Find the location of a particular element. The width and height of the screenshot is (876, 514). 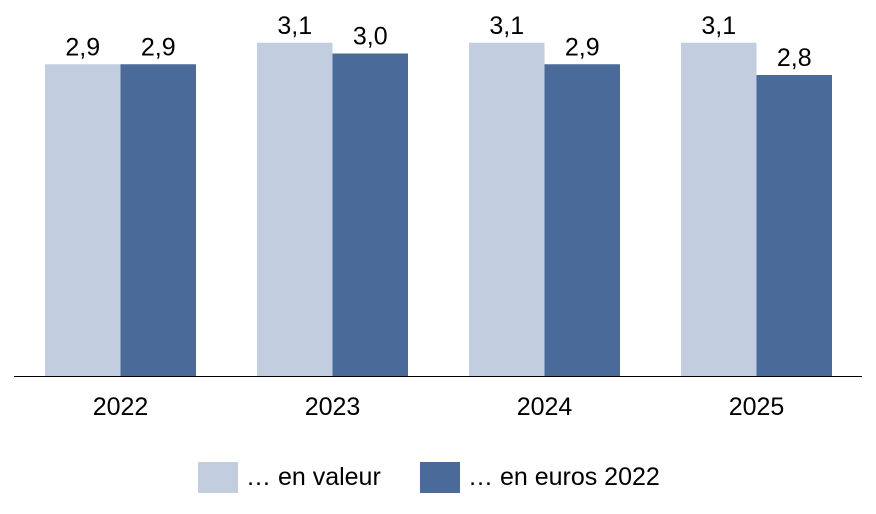

data-label-2024-series-1: 3,1 is located at coordinates (506, 26).